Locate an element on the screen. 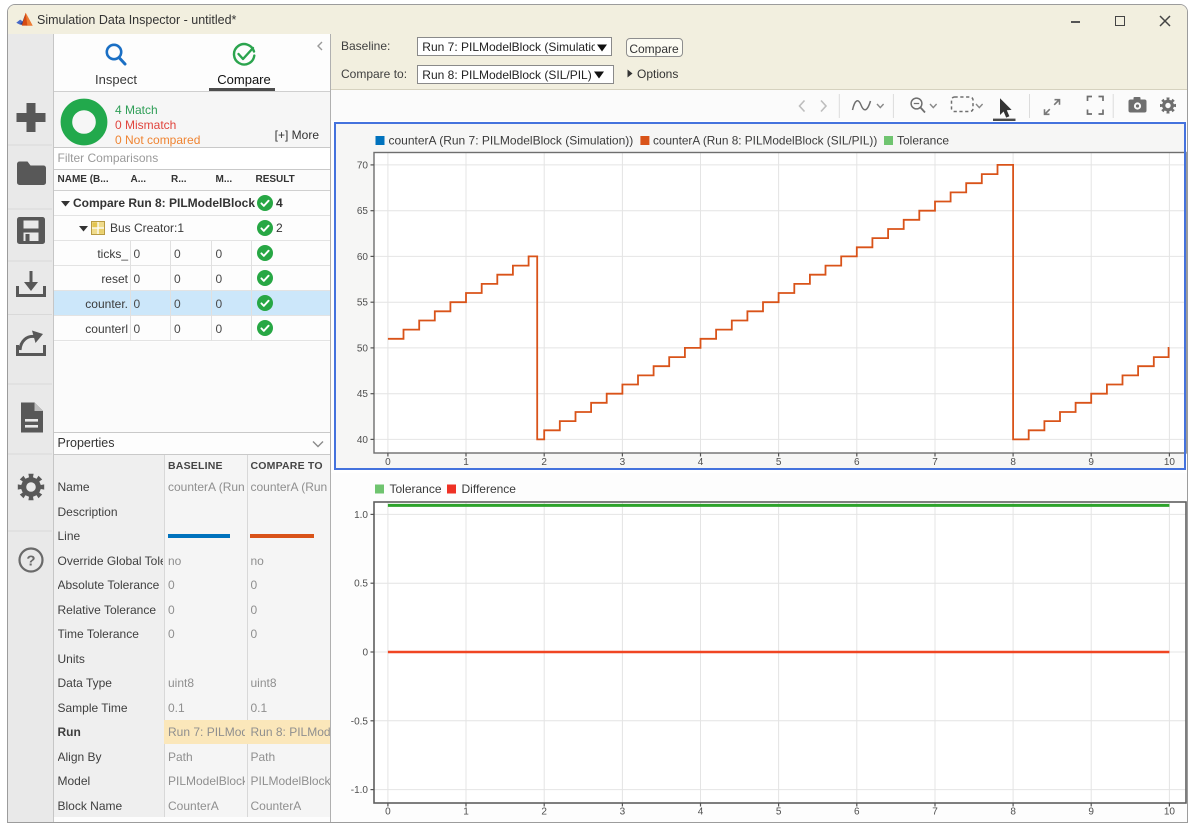 This screenshot has height=829, width=1198. svg-text: 45 is located at coordinates (363, 394).